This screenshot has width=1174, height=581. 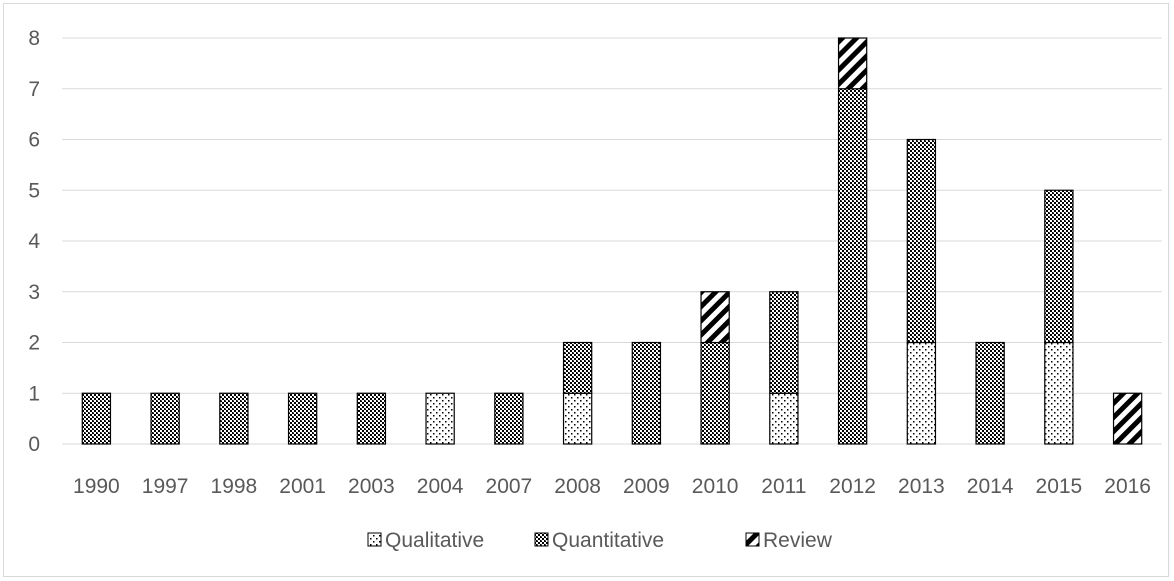 What do you see at coordinates (434, 540) in the screenshot?
I see `legend-label-qualitative: Qualitative` at bounding box center [434, 540].